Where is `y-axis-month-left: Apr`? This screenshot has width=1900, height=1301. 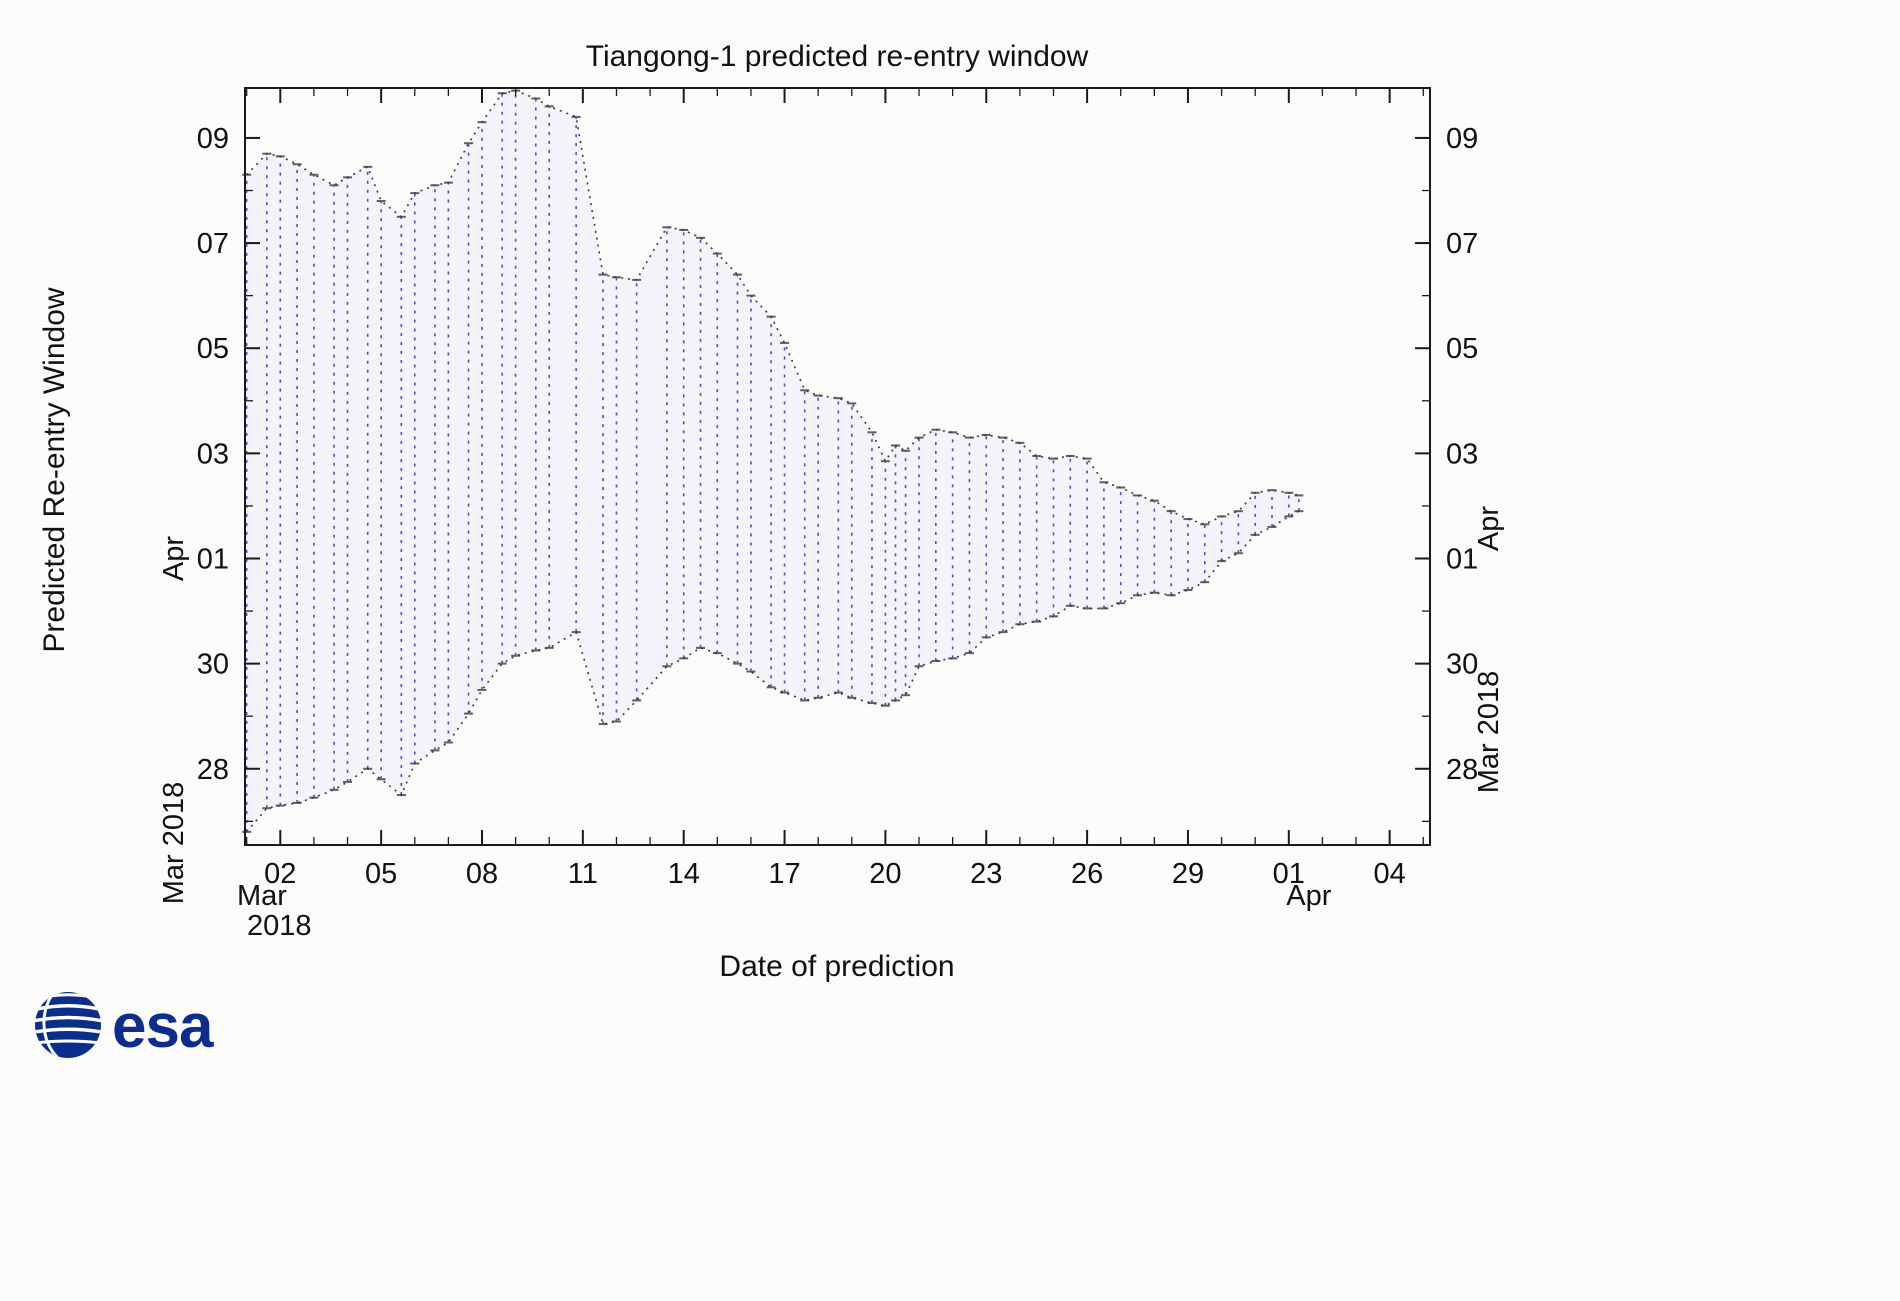
y-axis-month-left: Apr is located at coordinates (174, 558).